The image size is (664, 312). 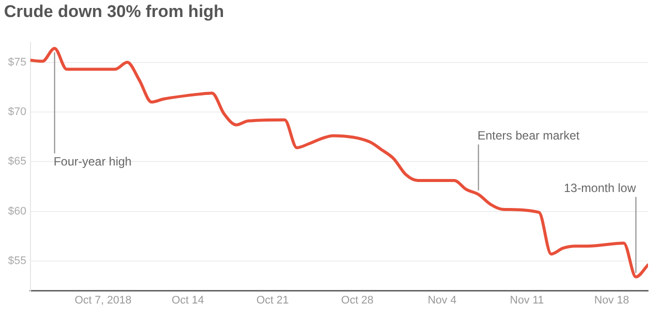 What do you see at coordinates (442, 300) in the screenshot?
I see `x-tick-label: Nov 4` at bounding box center [442, 300].